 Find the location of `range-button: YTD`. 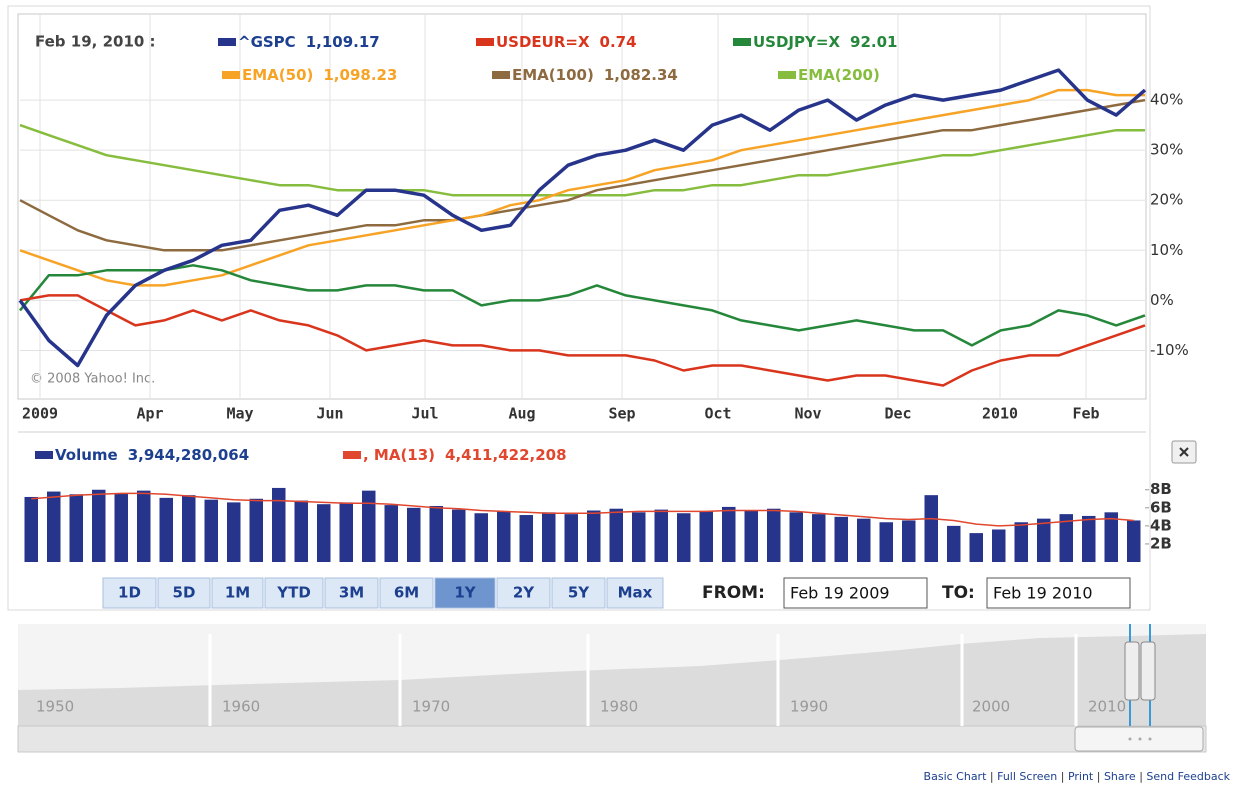

range-button: YTD is located at coordinates (294, 593).